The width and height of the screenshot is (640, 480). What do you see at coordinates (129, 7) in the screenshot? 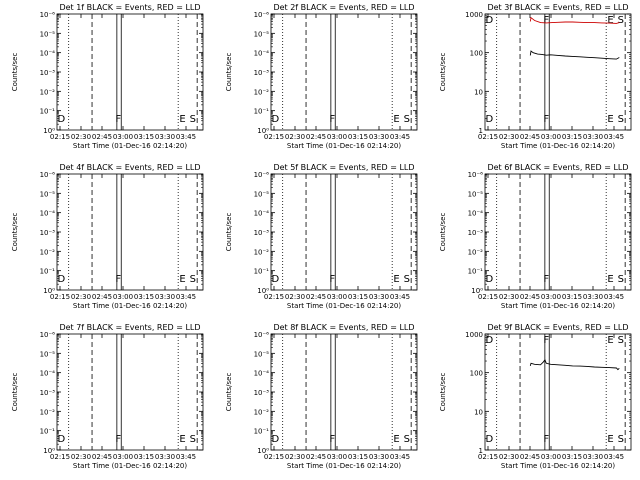
I see `chart-title: Det 1f BLACK = Events, RED = LLD` at bounding box center [129, 7].